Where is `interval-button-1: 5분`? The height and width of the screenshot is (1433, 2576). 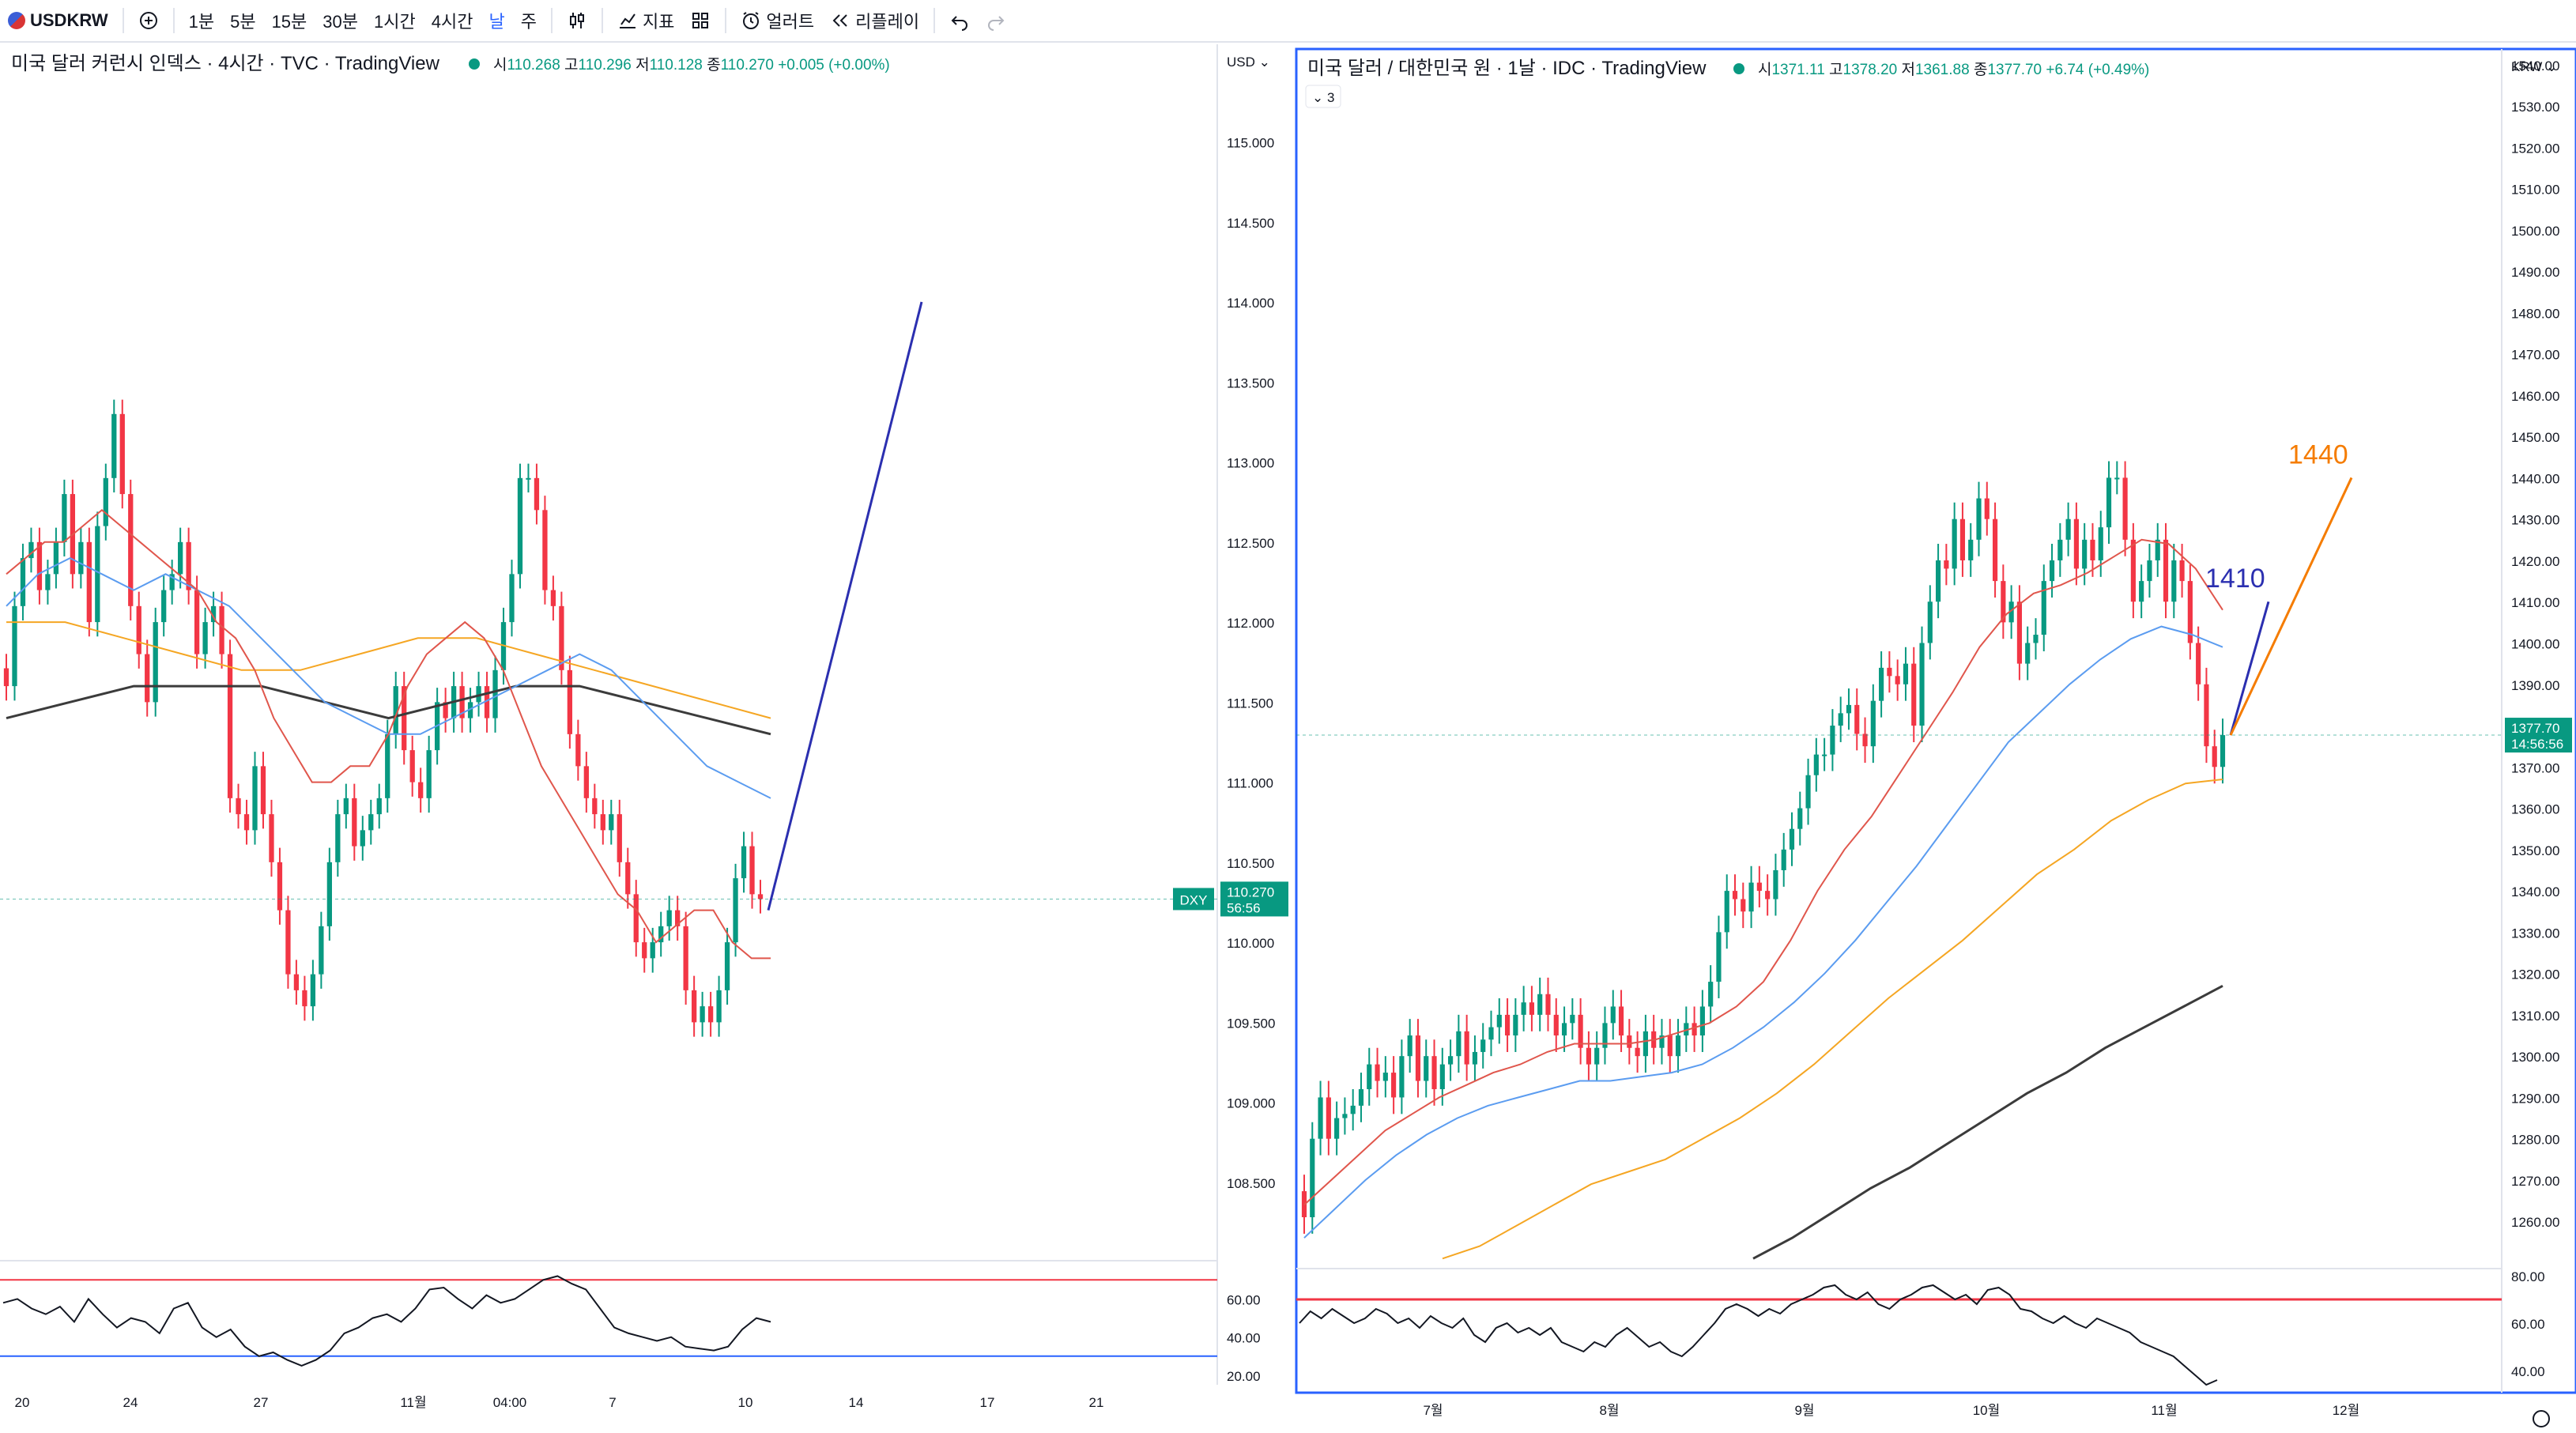 interval-button-1: 5분 is located at coordinates (243, 22).